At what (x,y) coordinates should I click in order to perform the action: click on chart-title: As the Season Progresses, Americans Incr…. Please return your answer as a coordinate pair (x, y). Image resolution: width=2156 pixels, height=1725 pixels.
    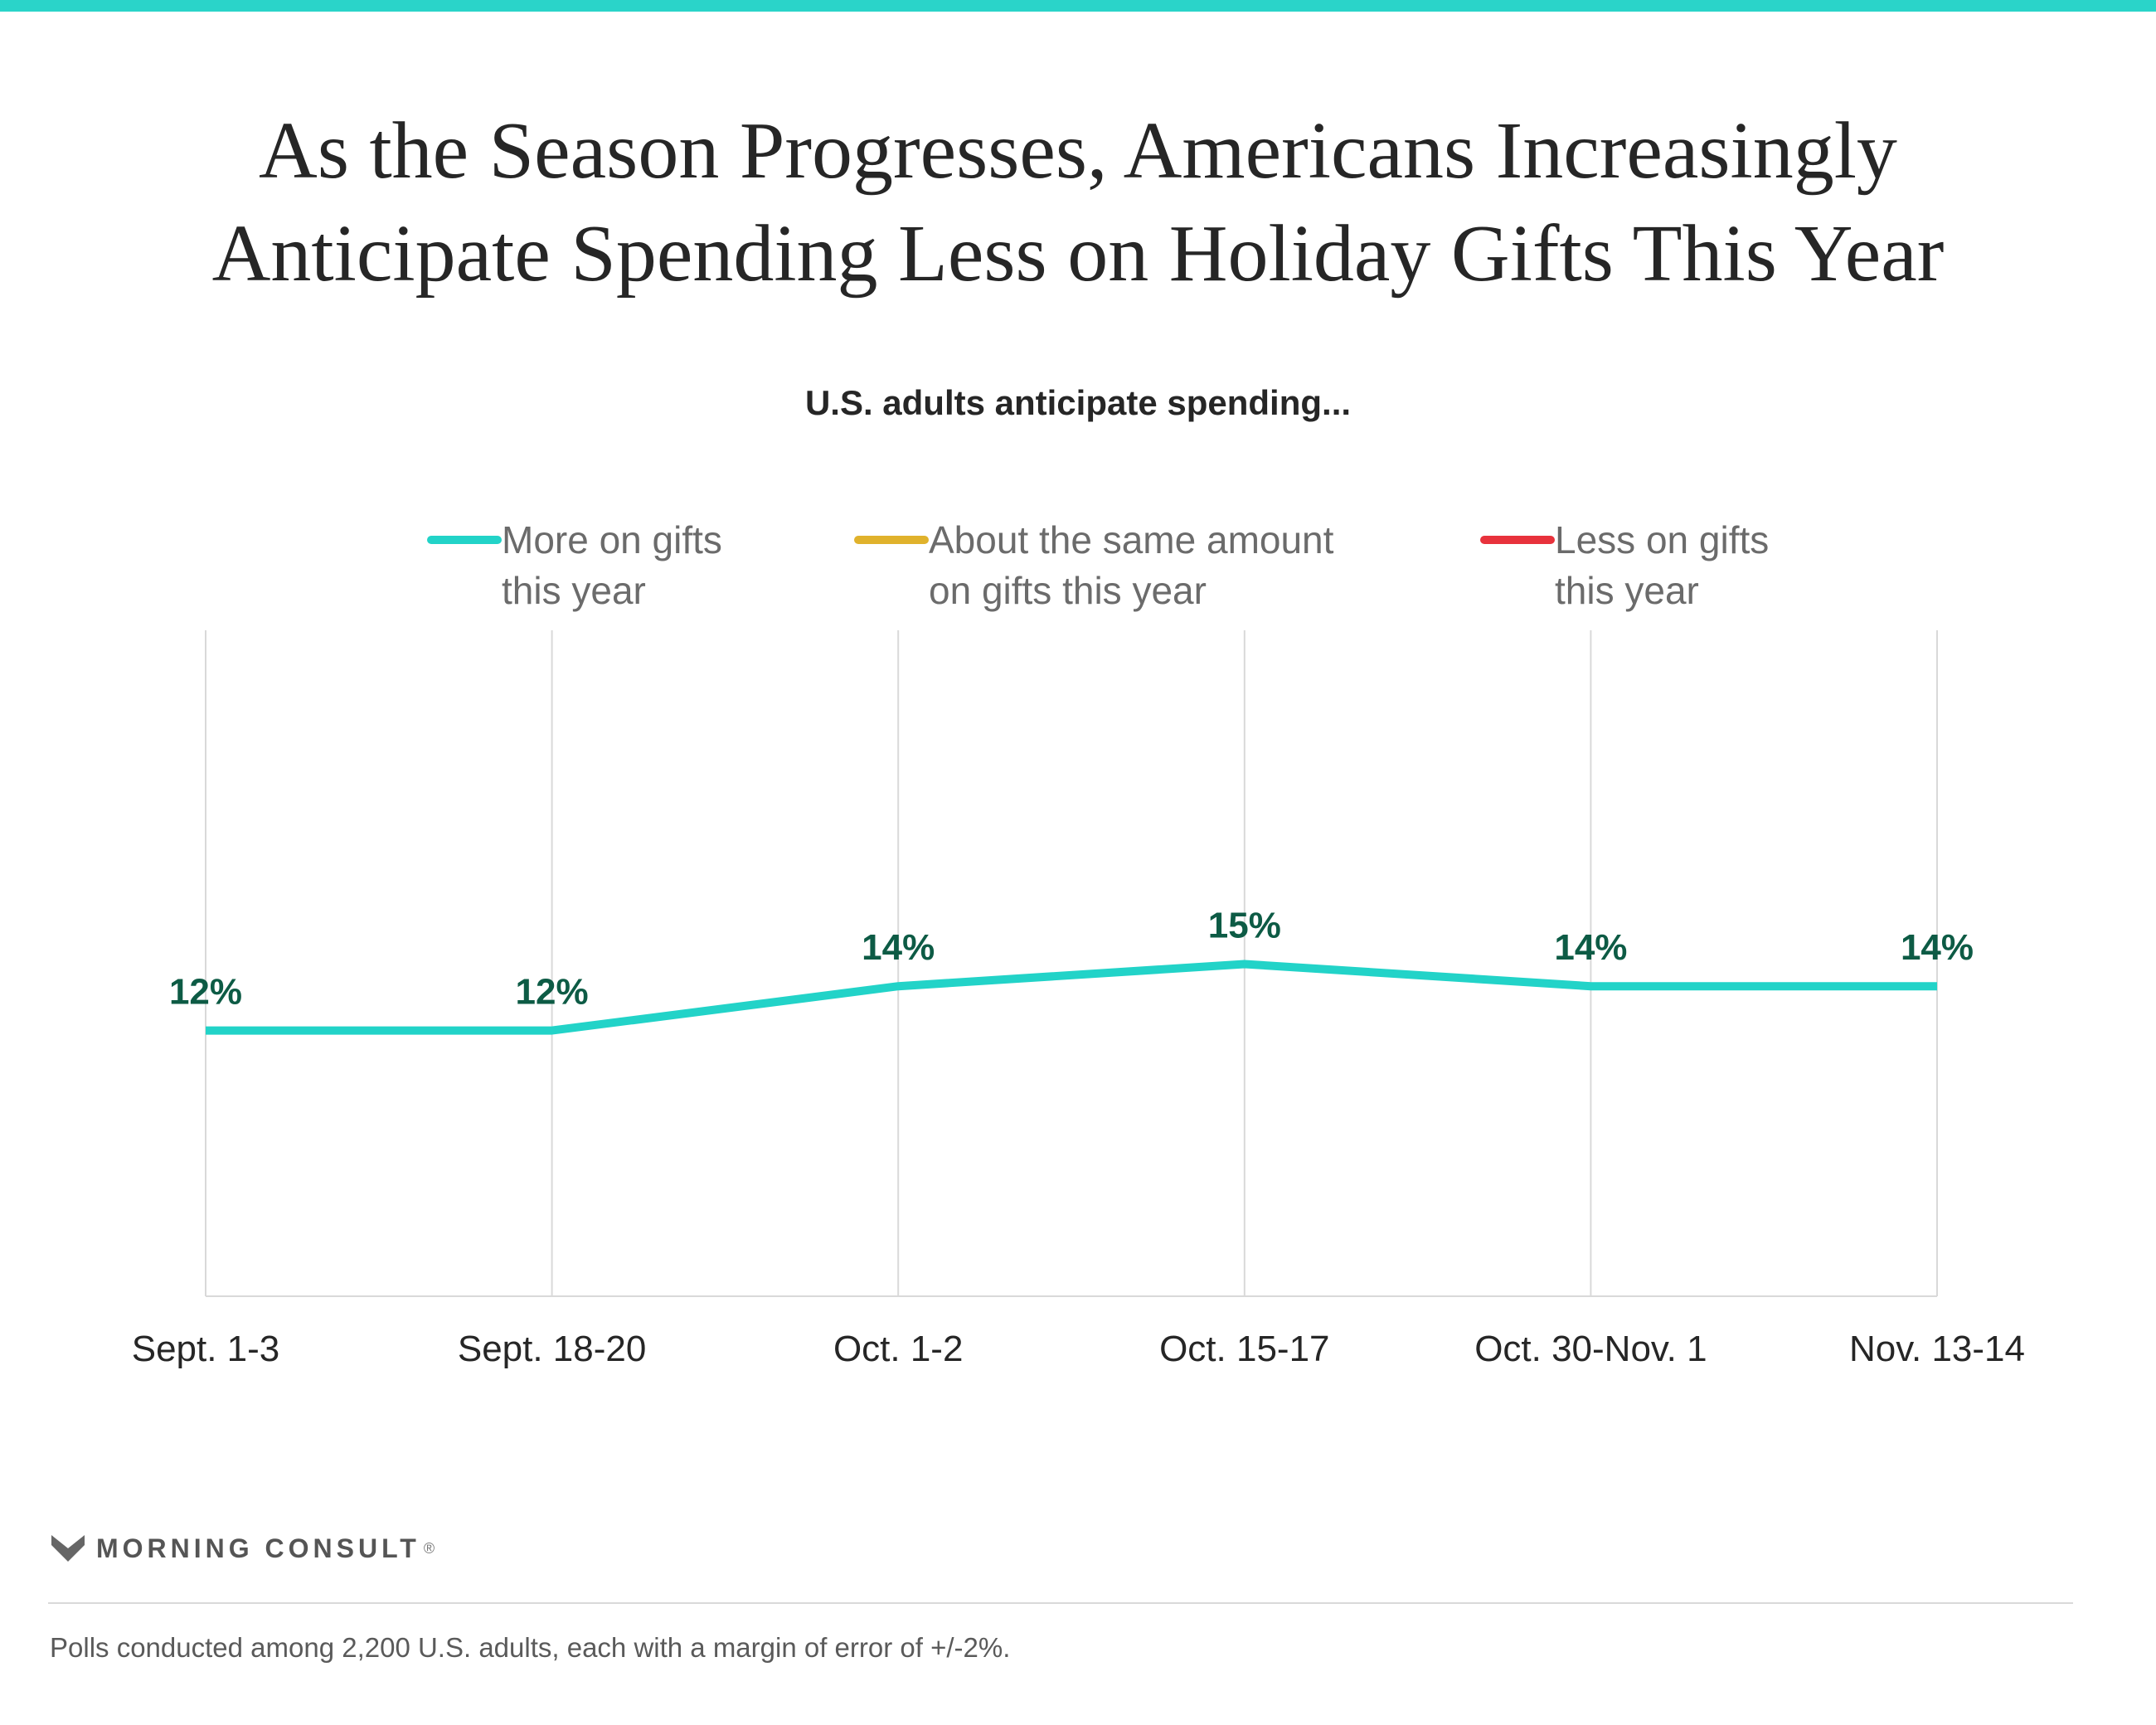
    Looking at the image, I should click on (1078, 203).